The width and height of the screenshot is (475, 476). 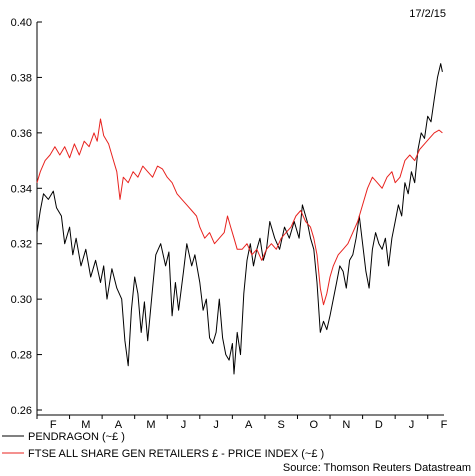 I want to click on y-tick-label: 0.32, so click(x=21, y=245).